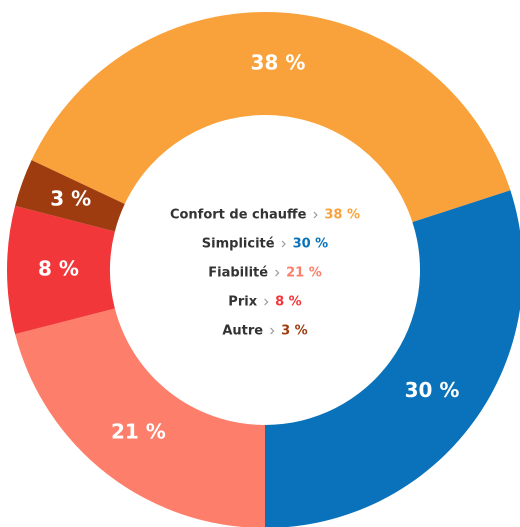 The width and height of the screenshot is (520, 527). What do you see at coordinates (238, 215) in the screenshot?
I see `legend-name: Confort de chauffe` at bounding box center [238, 215].